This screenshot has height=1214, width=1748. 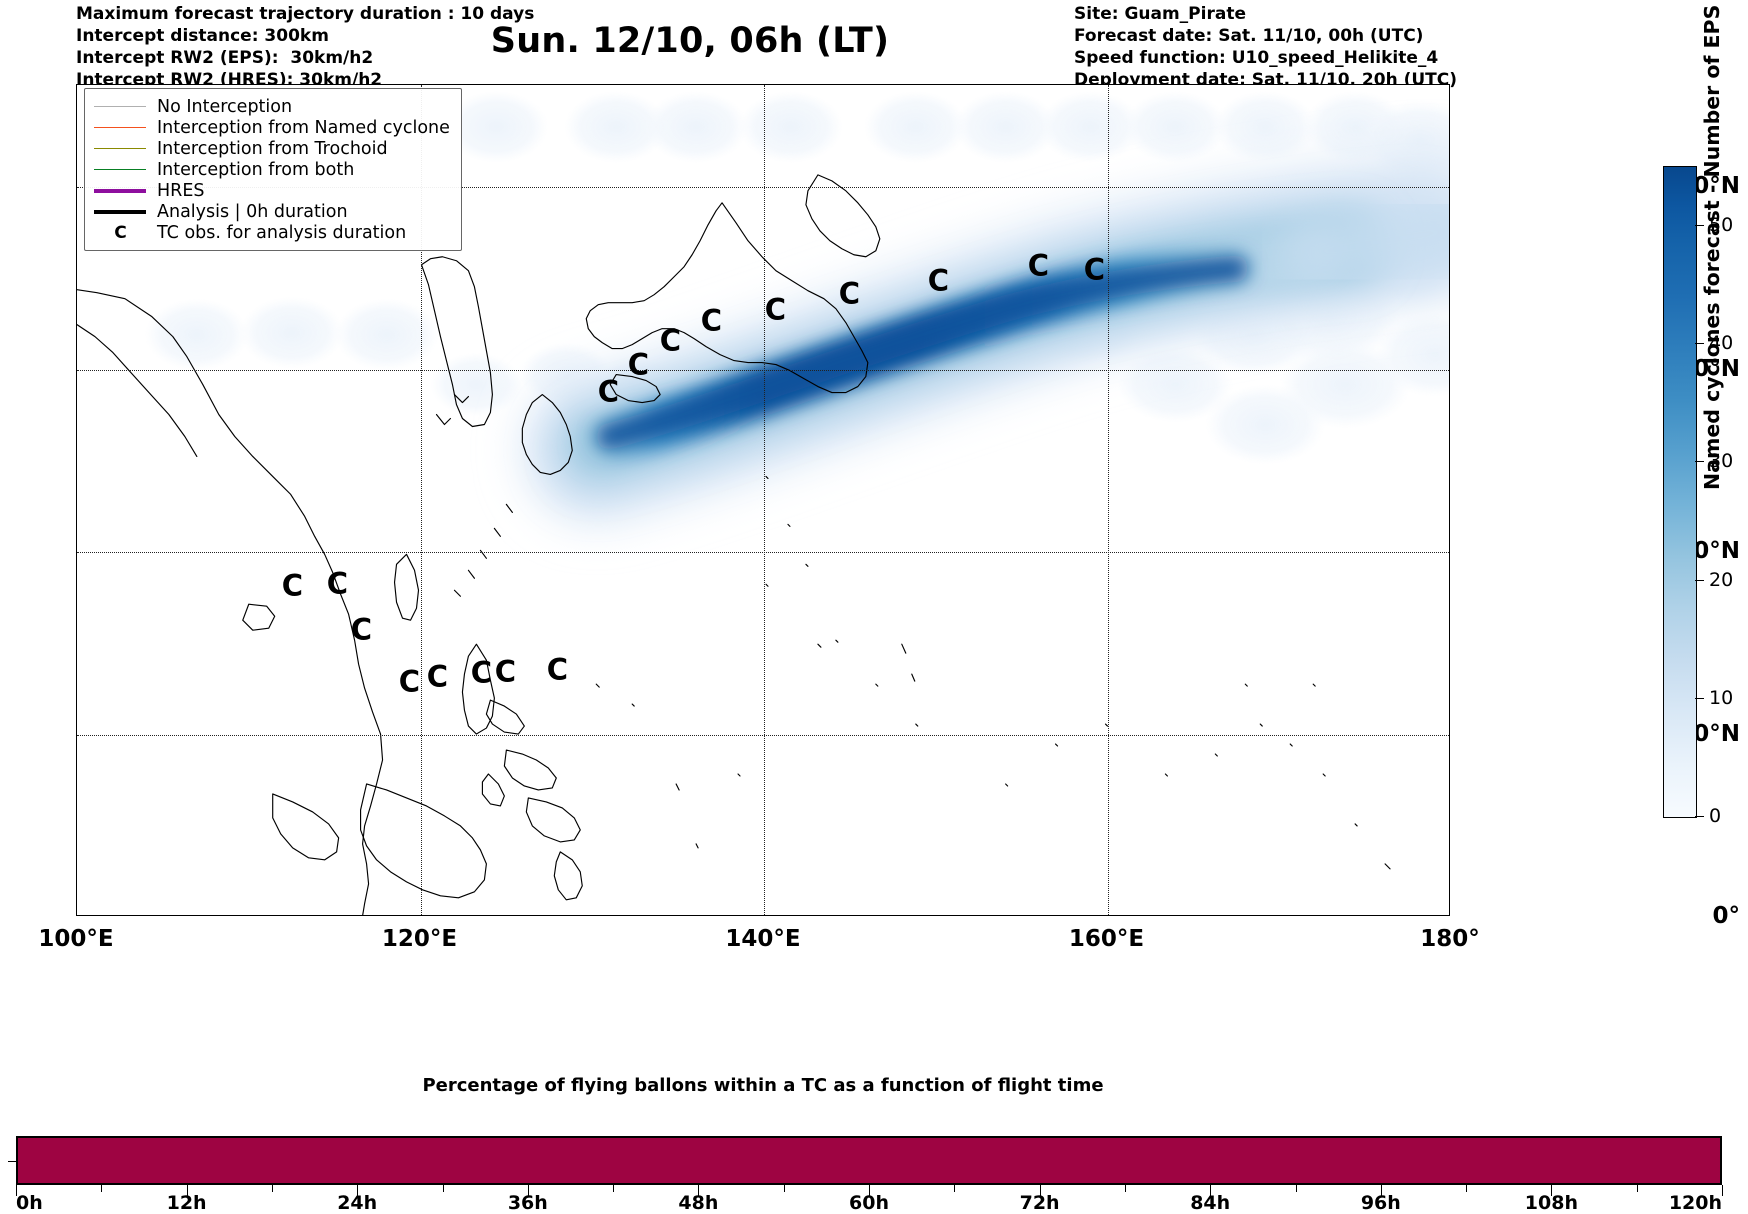 What do you see at coordinates (357, 1203) in the screenshot?
I see `percentage-bar-tick-label-24: 24h` at bounding box center [357, 1203].